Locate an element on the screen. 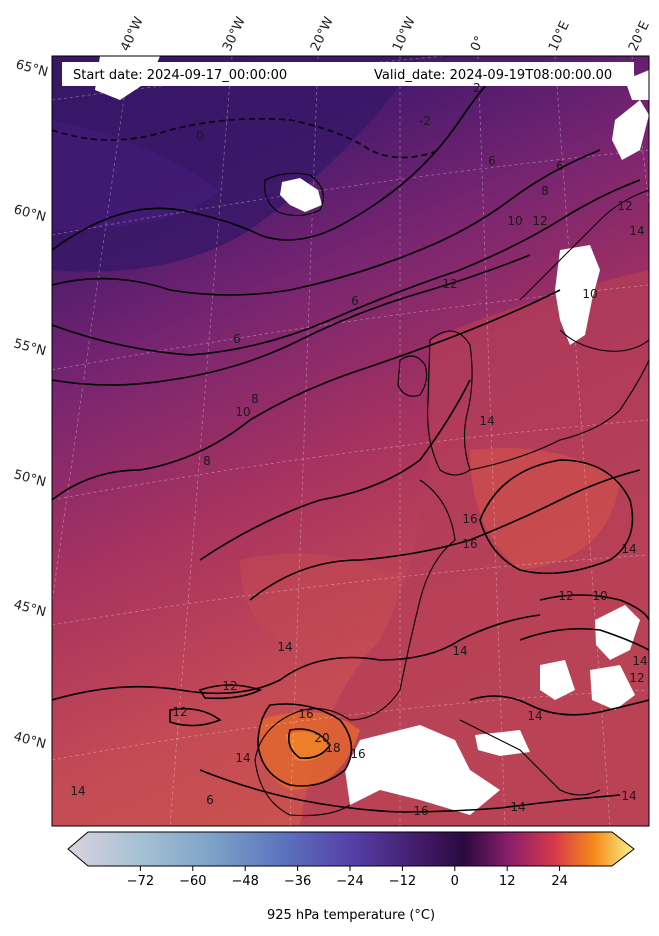 The image size is (659, 936). colorbar-ticks: −72 −60 −48 −36 −24 −12 0 12 24 is located at coordinates (347, 877).